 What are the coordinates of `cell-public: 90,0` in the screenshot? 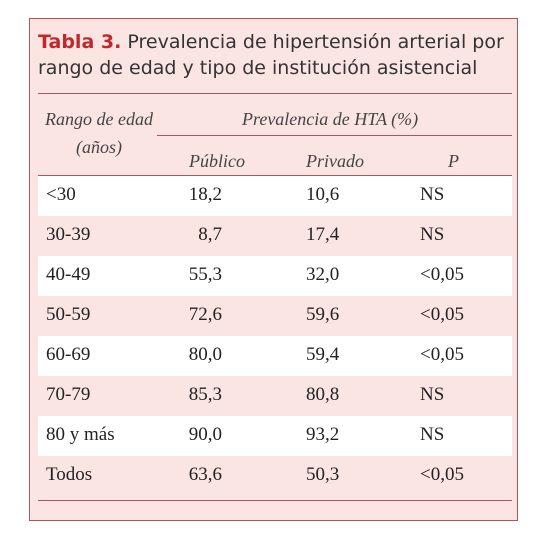 It's located at (205, 434).